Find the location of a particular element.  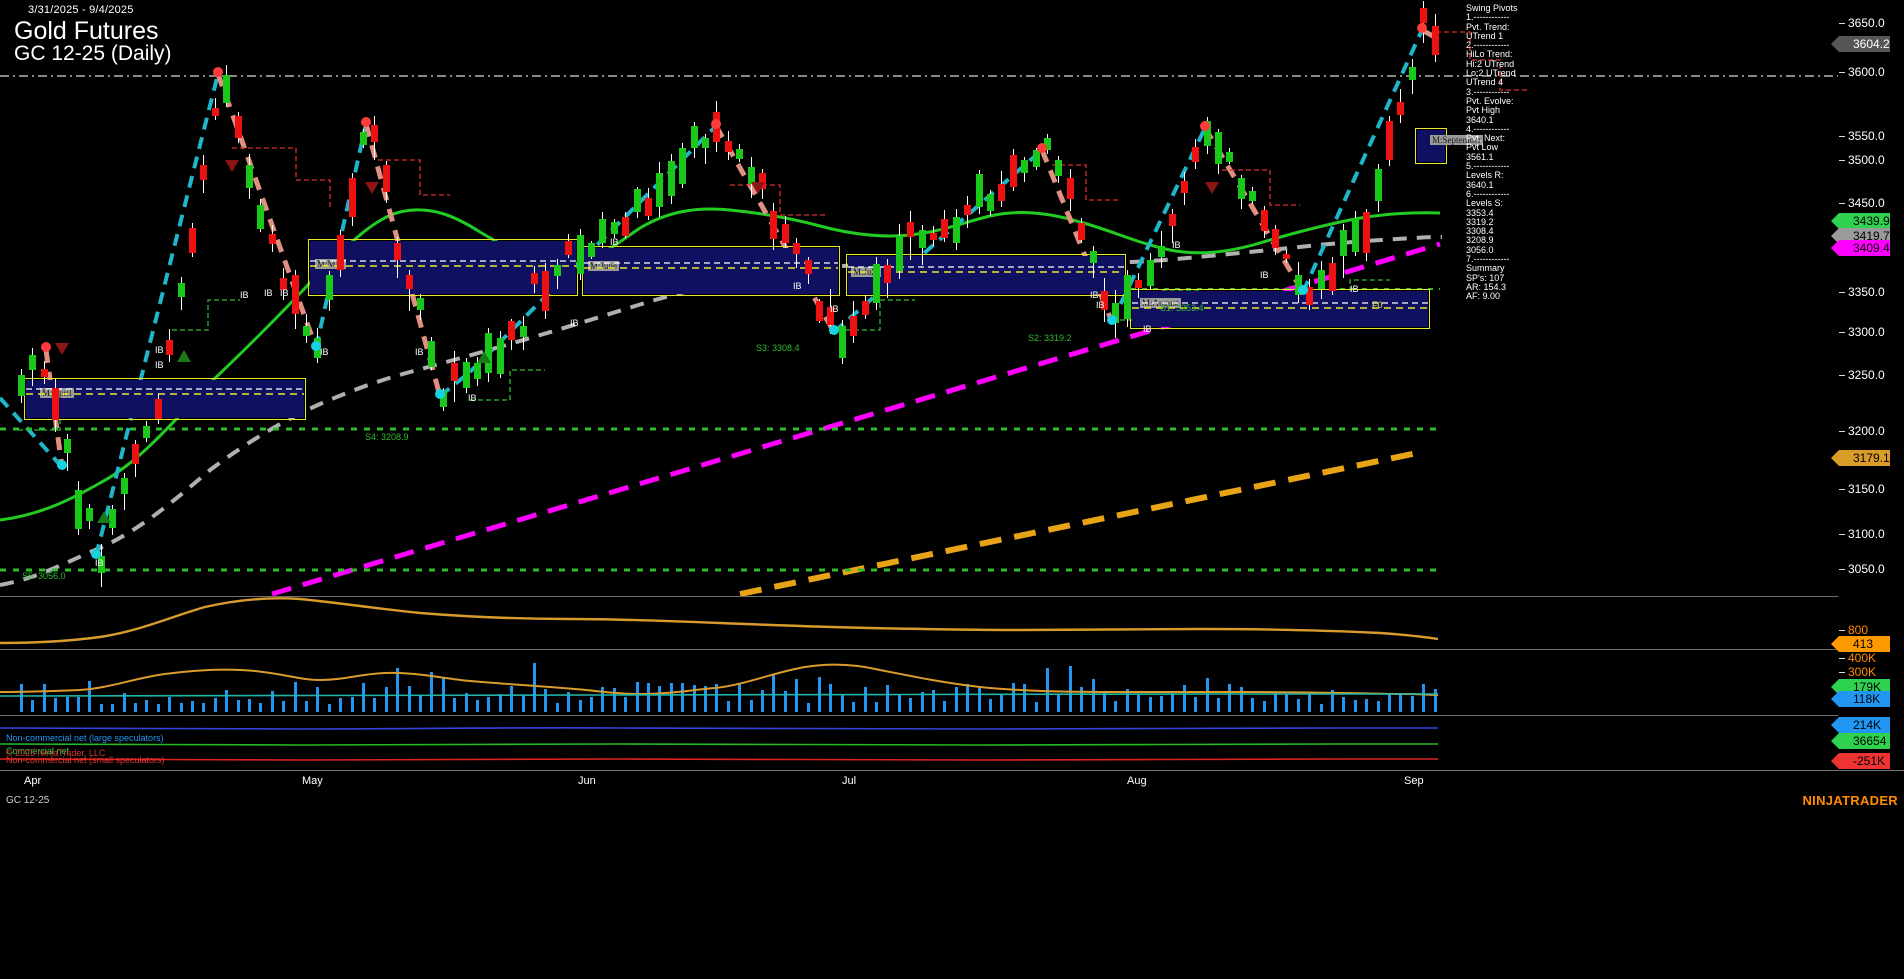

cot-legend-noncommercial-small: Non-commercial net (small speculators) is located at coordinates (85, 760).